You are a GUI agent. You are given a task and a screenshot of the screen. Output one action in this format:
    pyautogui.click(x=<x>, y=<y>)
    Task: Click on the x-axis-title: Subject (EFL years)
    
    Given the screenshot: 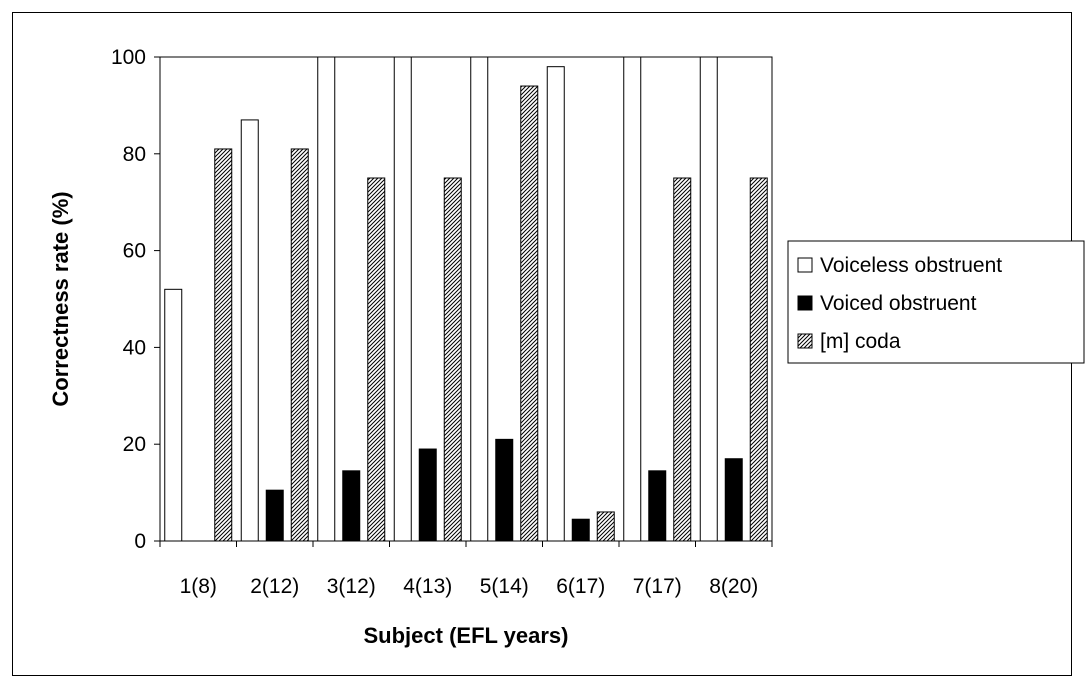 What is the action you would take?
    pyautogui.click(x=466, y=635)
    